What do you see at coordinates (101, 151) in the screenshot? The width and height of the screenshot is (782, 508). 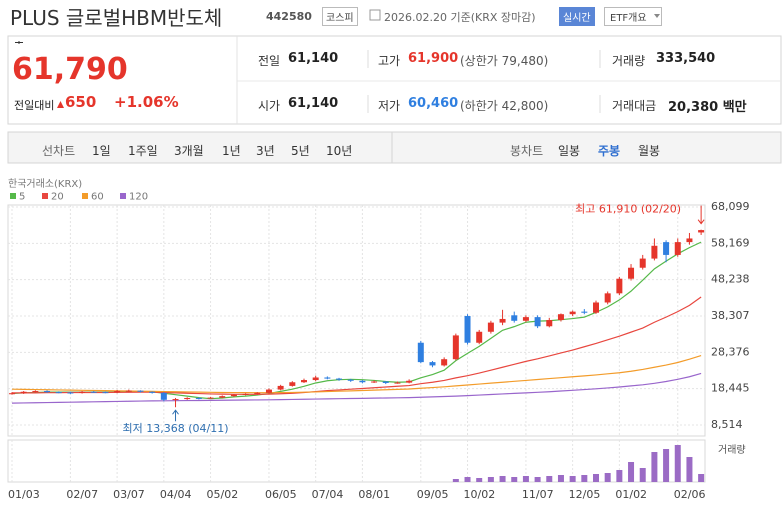 I see `tab-item: 1일` at bounding box center [101, 151].